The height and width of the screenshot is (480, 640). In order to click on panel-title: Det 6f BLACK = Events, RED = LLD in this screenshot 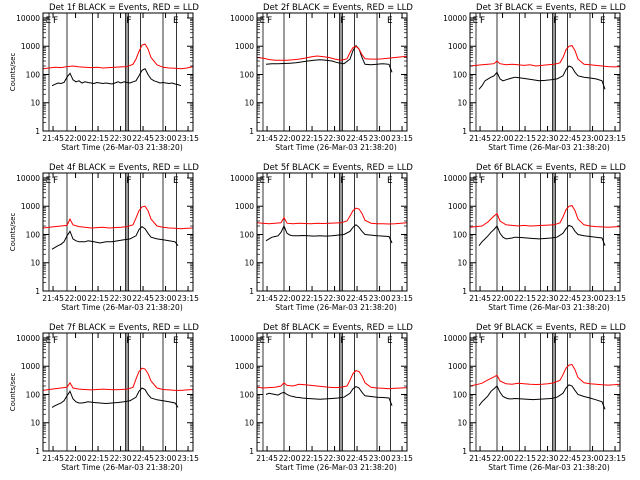, I will do `click(551, 168)`.